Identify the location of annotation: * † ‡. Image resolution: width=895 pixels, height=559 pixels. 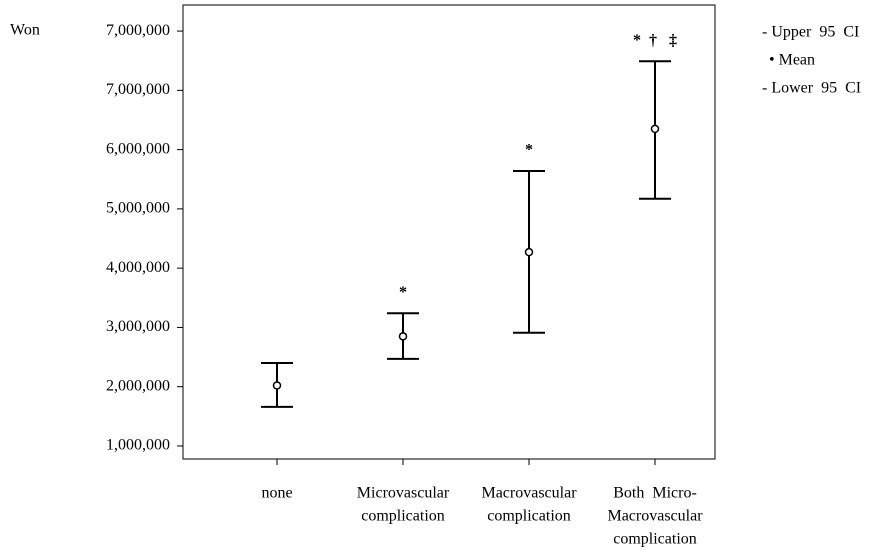
(655, 40).